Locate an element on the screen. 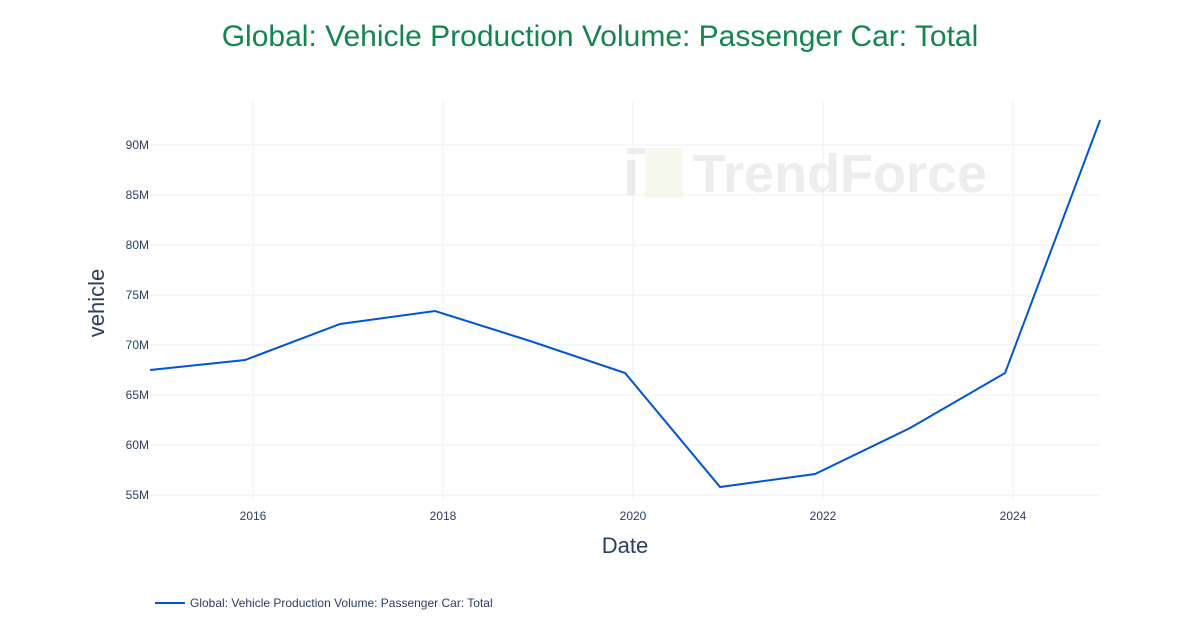 Image resolution: width=1200 pixels, height=630 pixels. y-axis-label: vehicle is located at coordinates (96, 303).